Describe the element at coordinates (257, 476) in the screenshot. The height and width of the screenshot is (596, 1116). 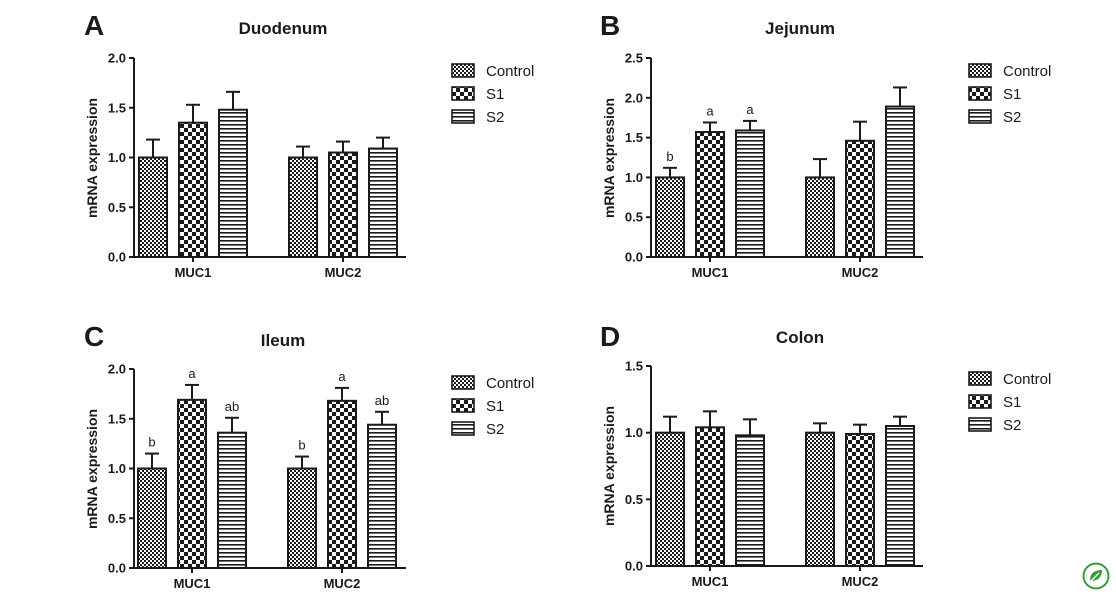
I see `plot-area: 0.0 0.5 1.0 1.5 2.0 b b a a ab ab MUC1 MUC2` at that location.